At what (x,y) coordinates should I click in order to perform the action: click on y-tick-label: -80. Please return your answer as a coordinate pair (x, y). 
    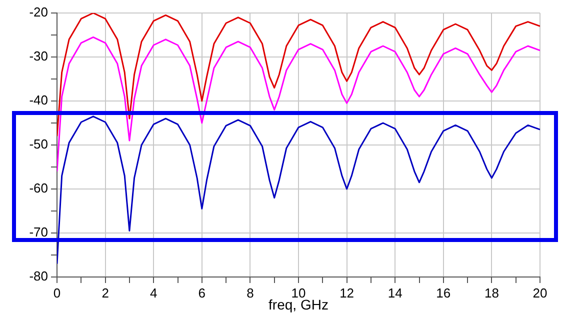
    Looking at the image, I should click on (38, 276).